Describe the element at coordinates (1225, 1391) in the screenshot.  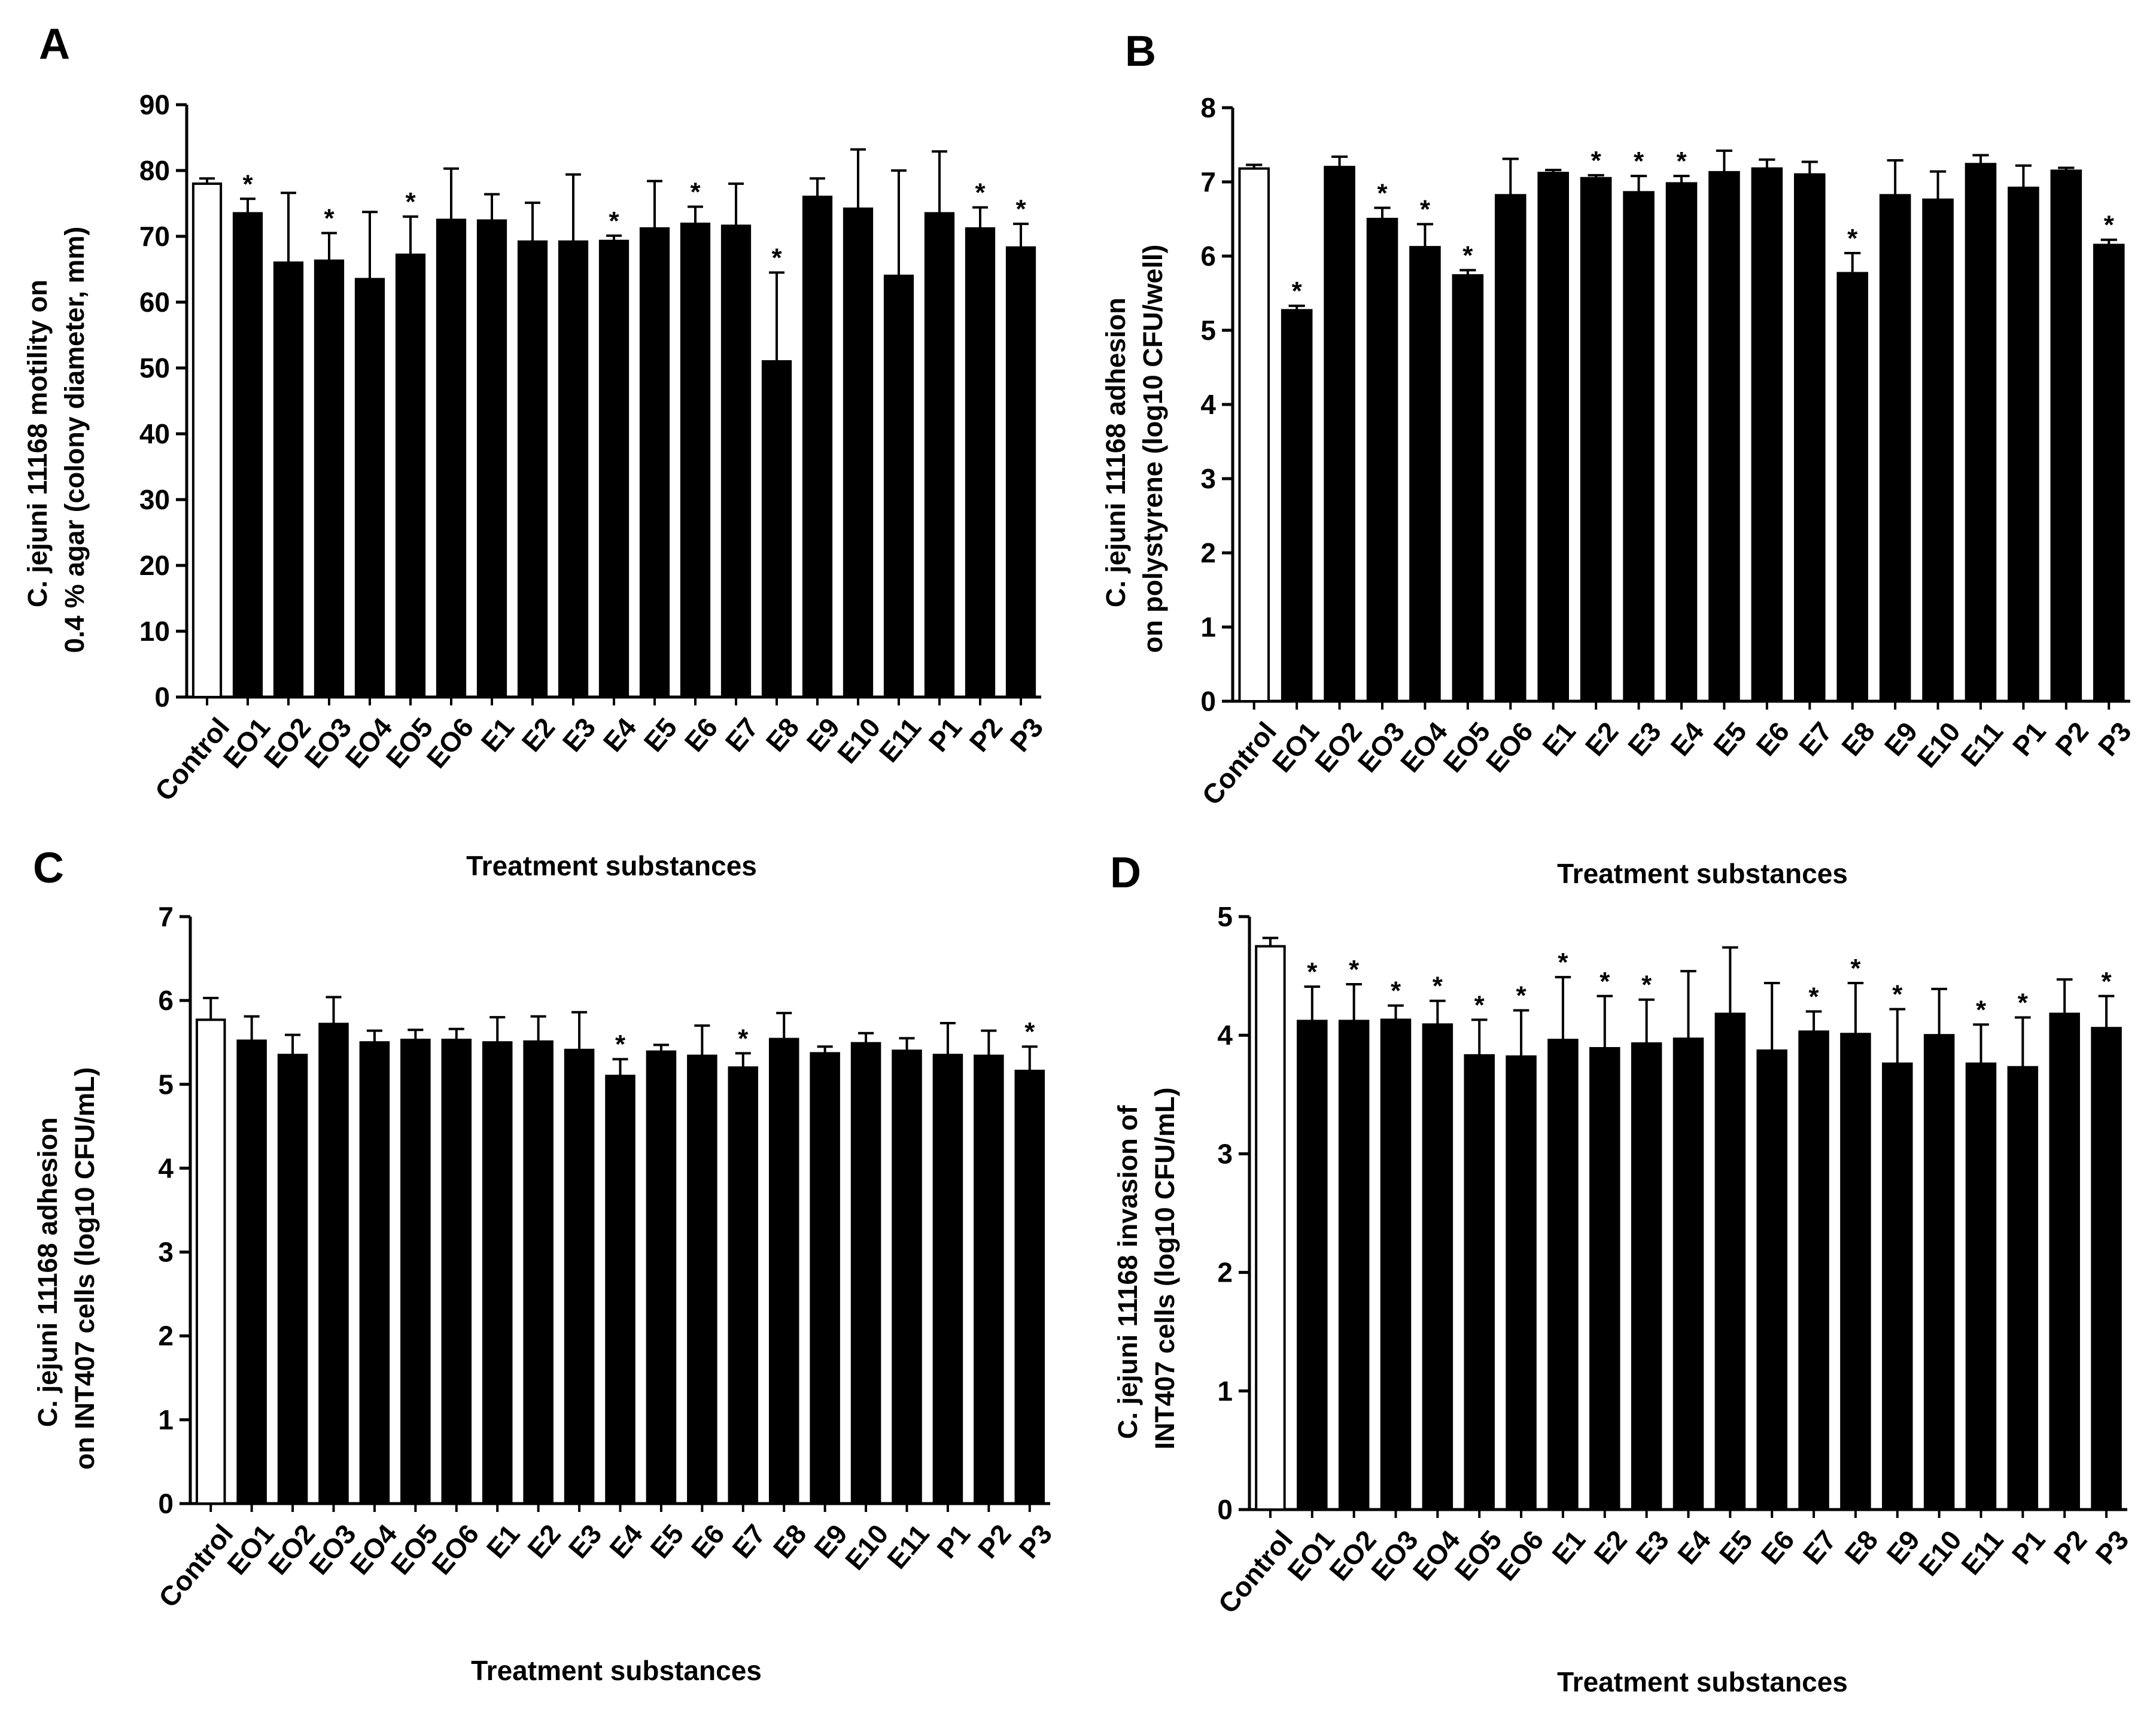
I see `y-tick-label: 1` at that location.